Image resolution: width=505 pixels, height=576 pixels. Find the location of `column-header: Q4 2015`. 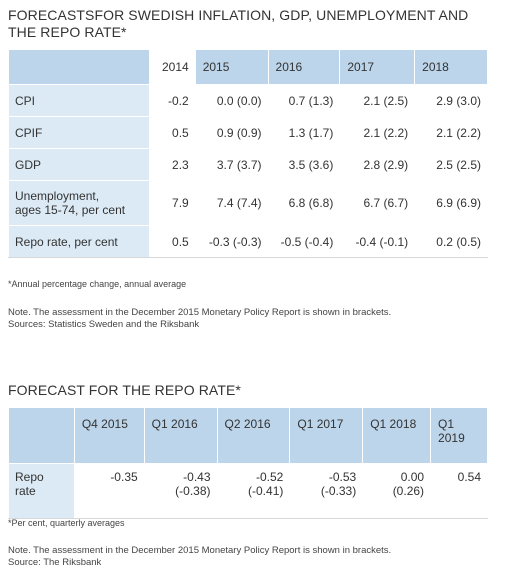

column-header: Q4 2015 is located at coordinates (109, 435).